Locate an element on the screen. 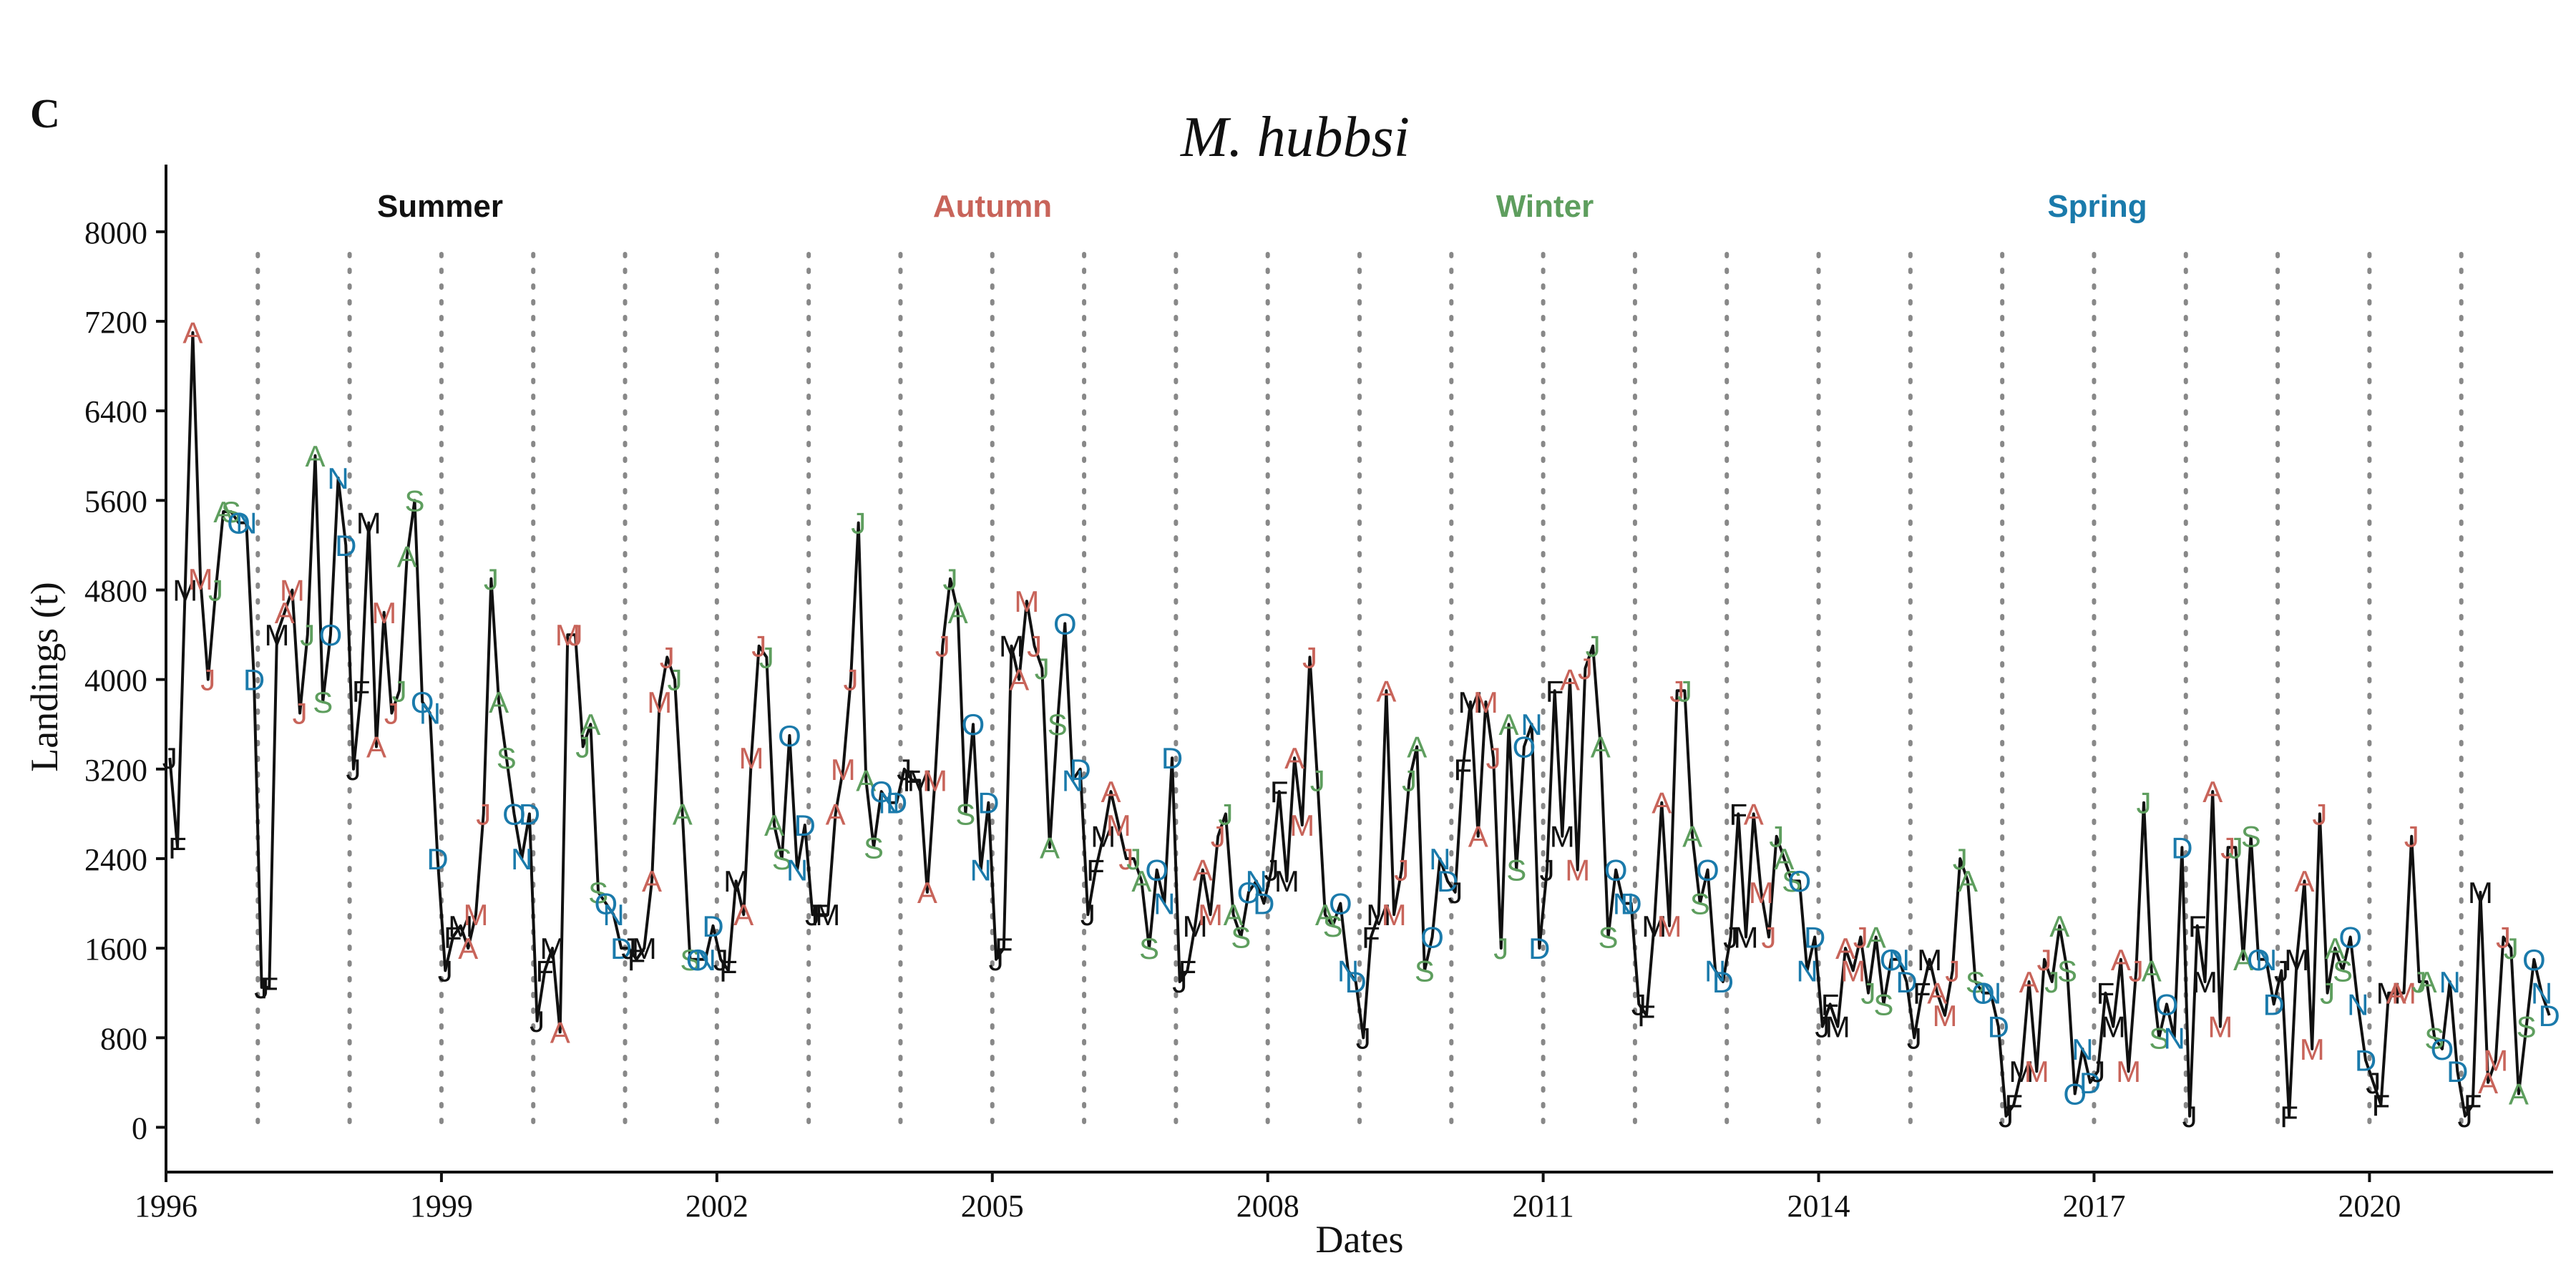 This screenshot has height=1288, width=2576. month-marker-1998-1: J is located at coordinates (353, 769).